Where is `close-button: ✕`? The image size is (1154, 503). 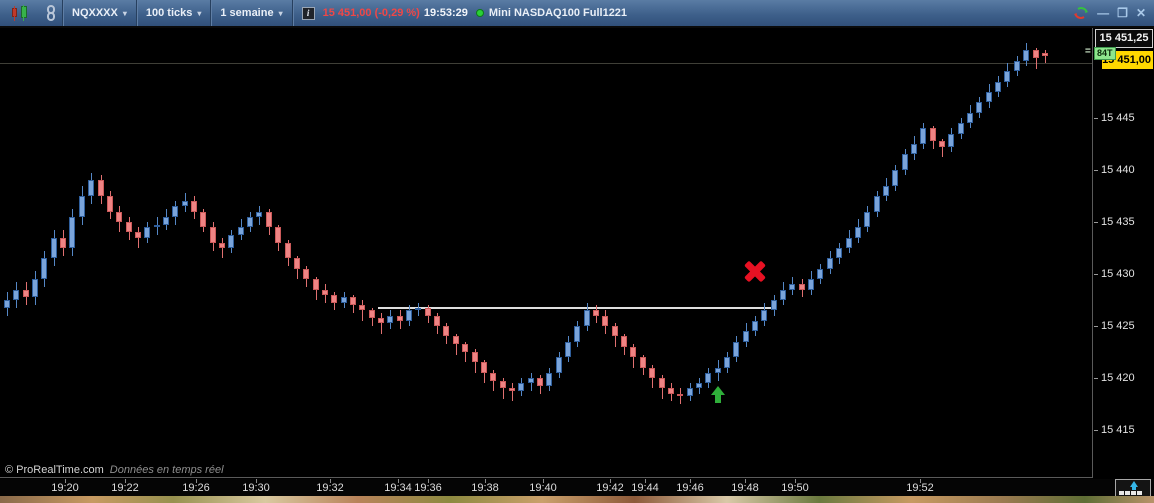
close-button: ✕ is located at coordinates (1140, 13).